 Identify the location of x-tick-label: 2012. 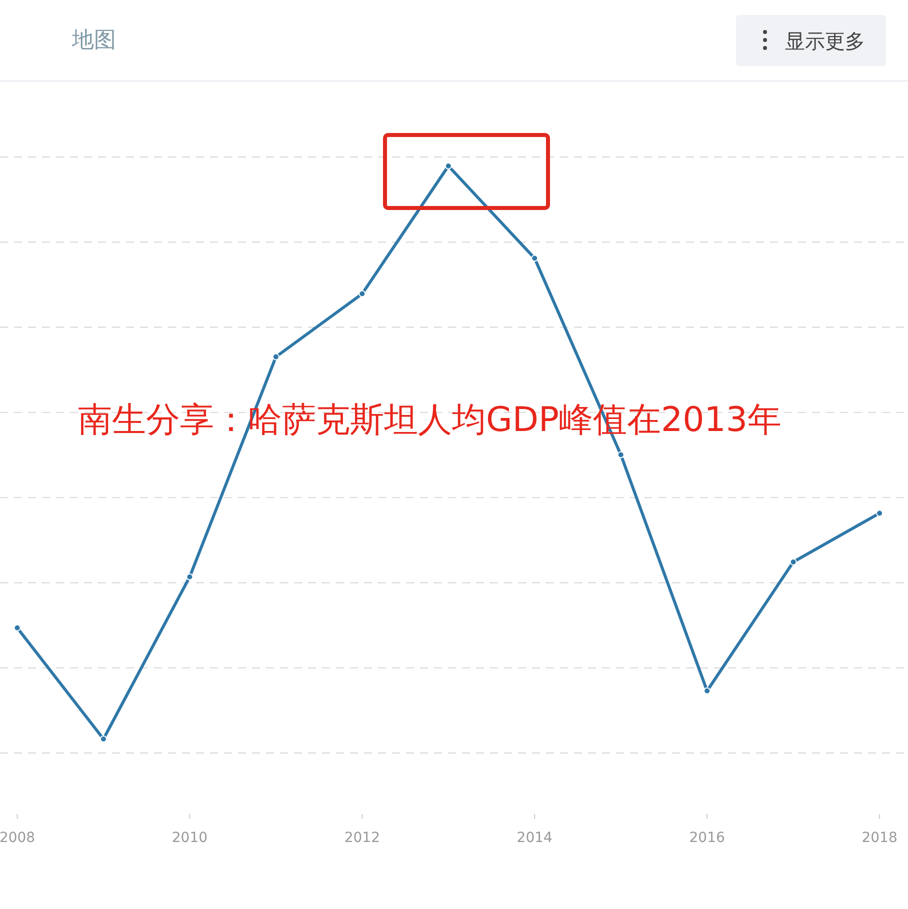
(362, 838).